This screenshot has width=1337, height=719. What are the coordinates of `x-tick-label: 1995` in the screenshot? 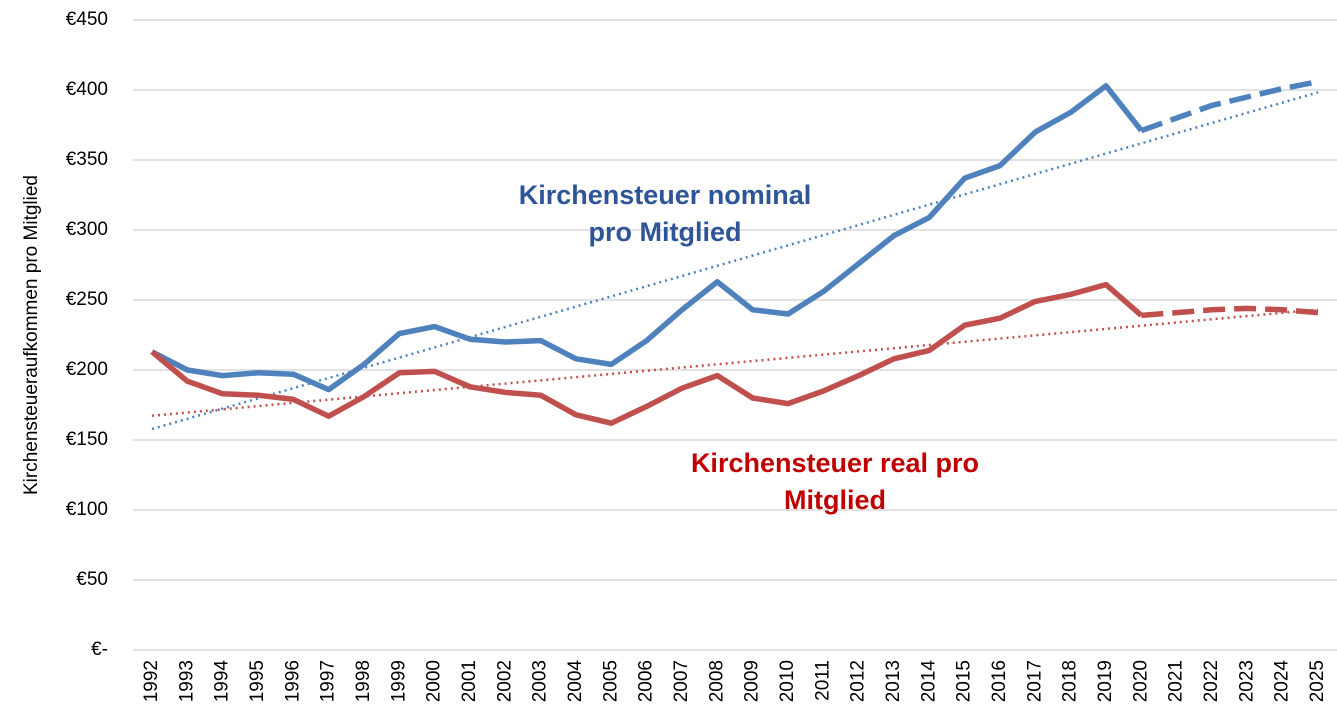 It's located at (257, 681).